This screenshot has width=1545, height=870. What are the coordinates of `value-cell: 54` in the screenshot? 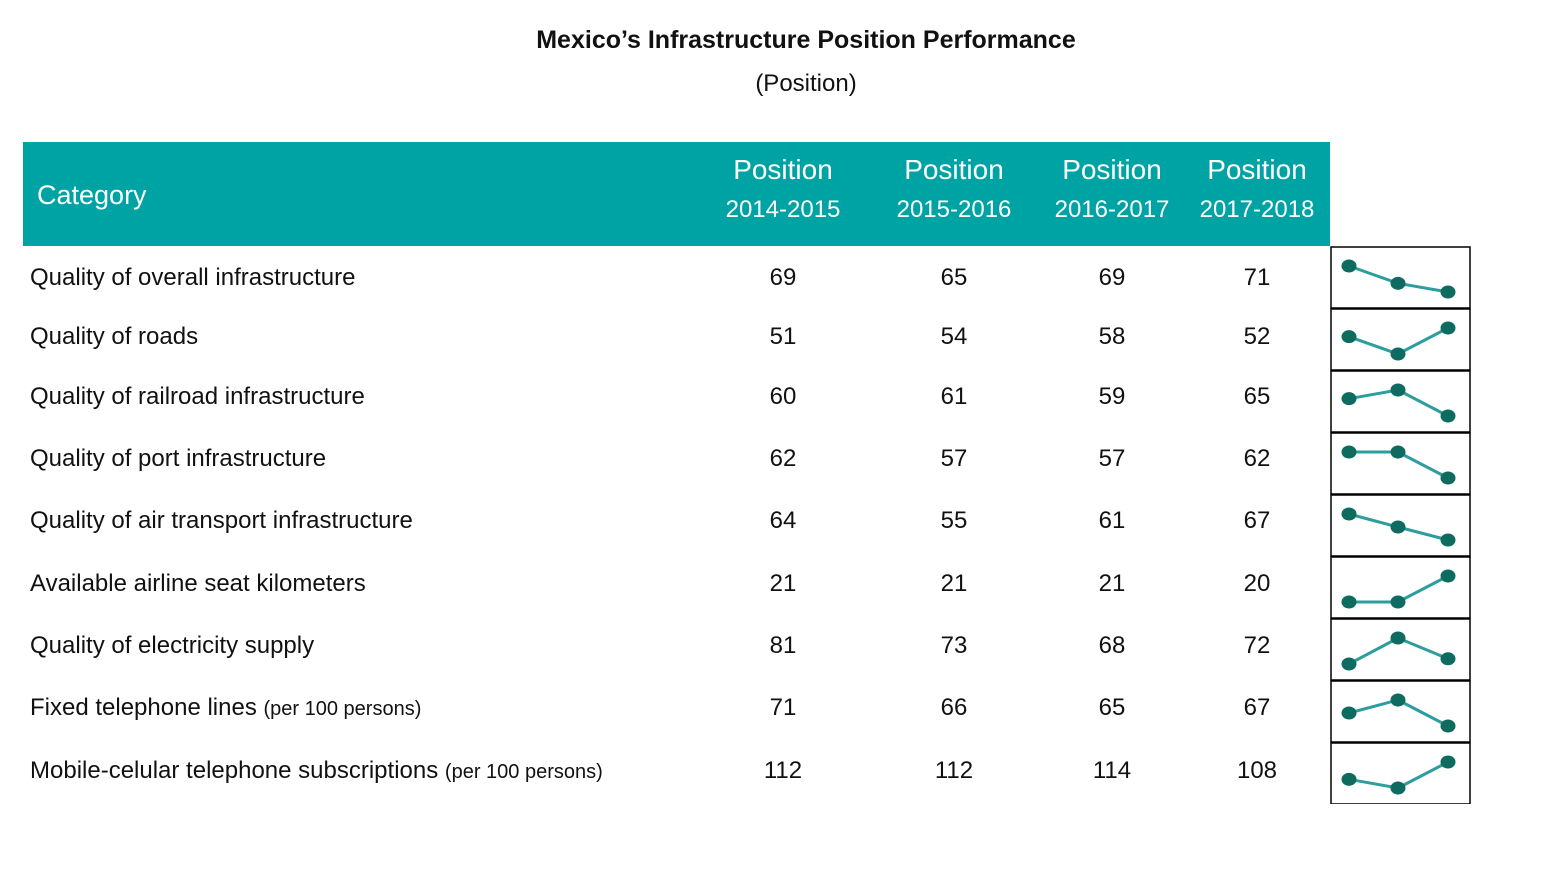 It's located at (954, 336).